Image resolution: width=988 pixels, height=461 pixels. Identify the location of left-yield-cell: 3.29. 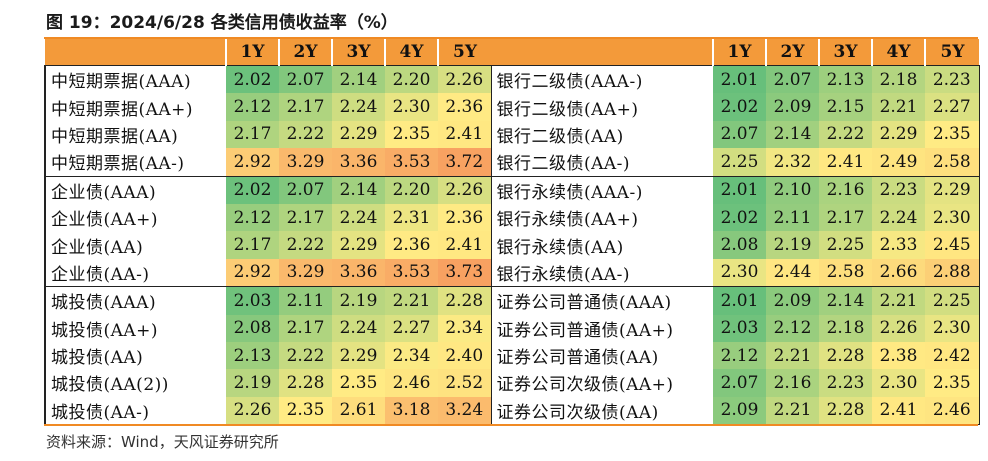
(305, 272).